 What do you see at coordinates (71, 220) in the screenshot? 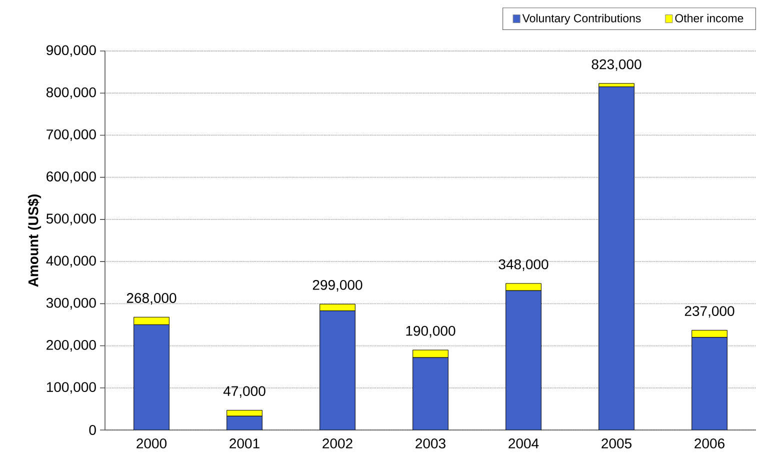
I see `y-tick-label: 500,000` at bounding box center [71, 220].